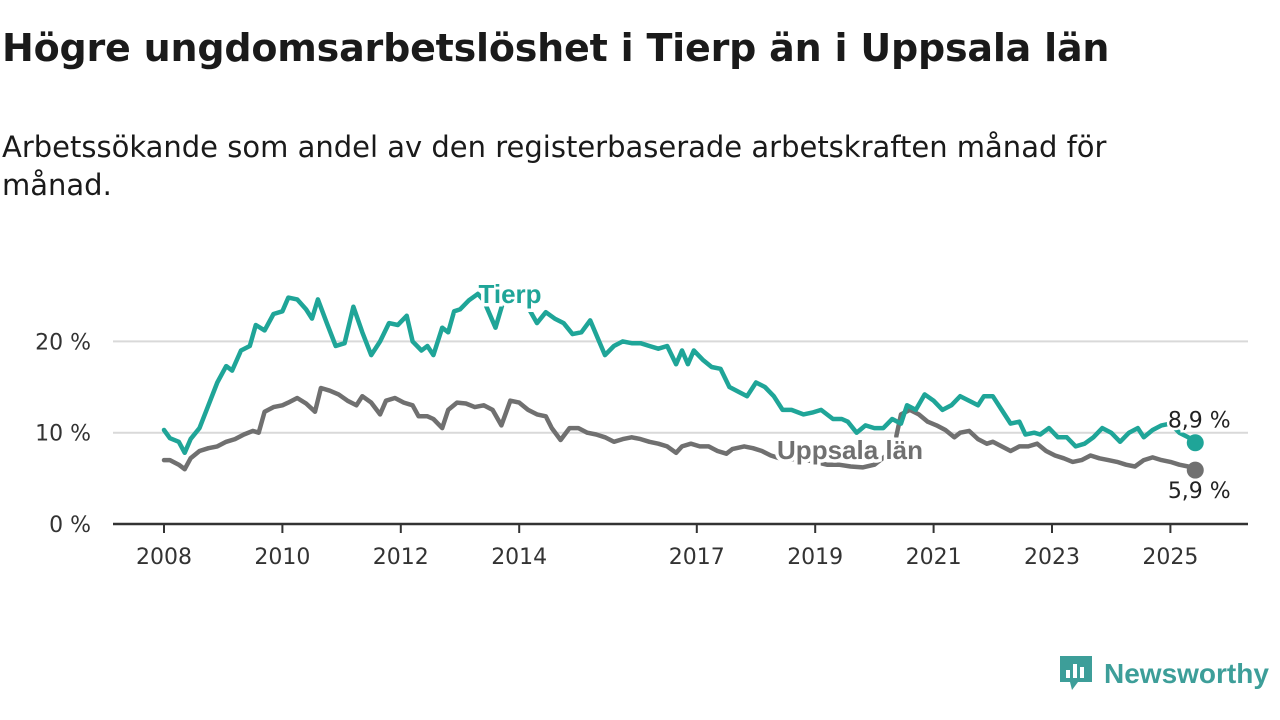  What do you see at coordinates (679, 429) in the screenshot?
I see `uppsala-series-line` at bounding box center [679, 429].